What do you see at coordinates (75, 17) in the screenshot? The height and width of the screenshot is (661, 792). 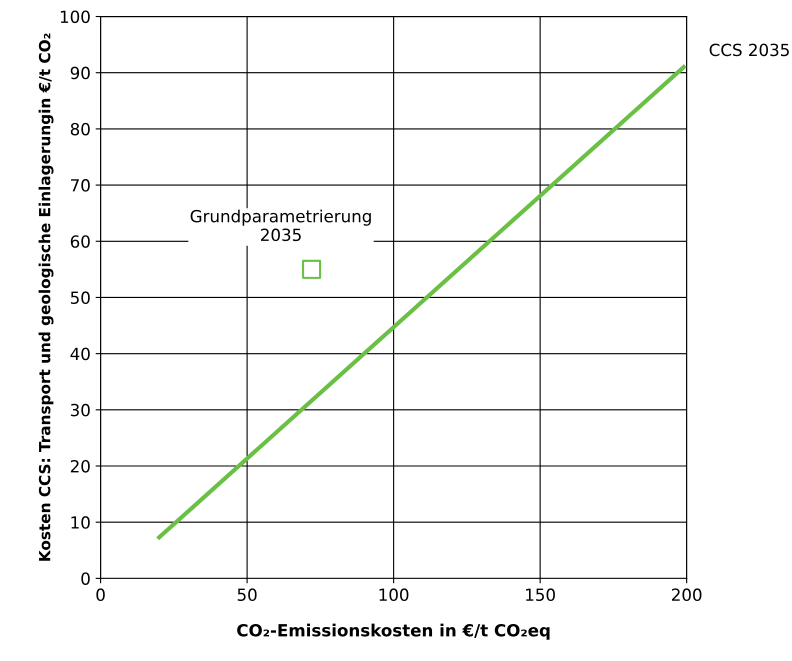 I see `y-tick-label: 100` at bounding box center [75, 17].